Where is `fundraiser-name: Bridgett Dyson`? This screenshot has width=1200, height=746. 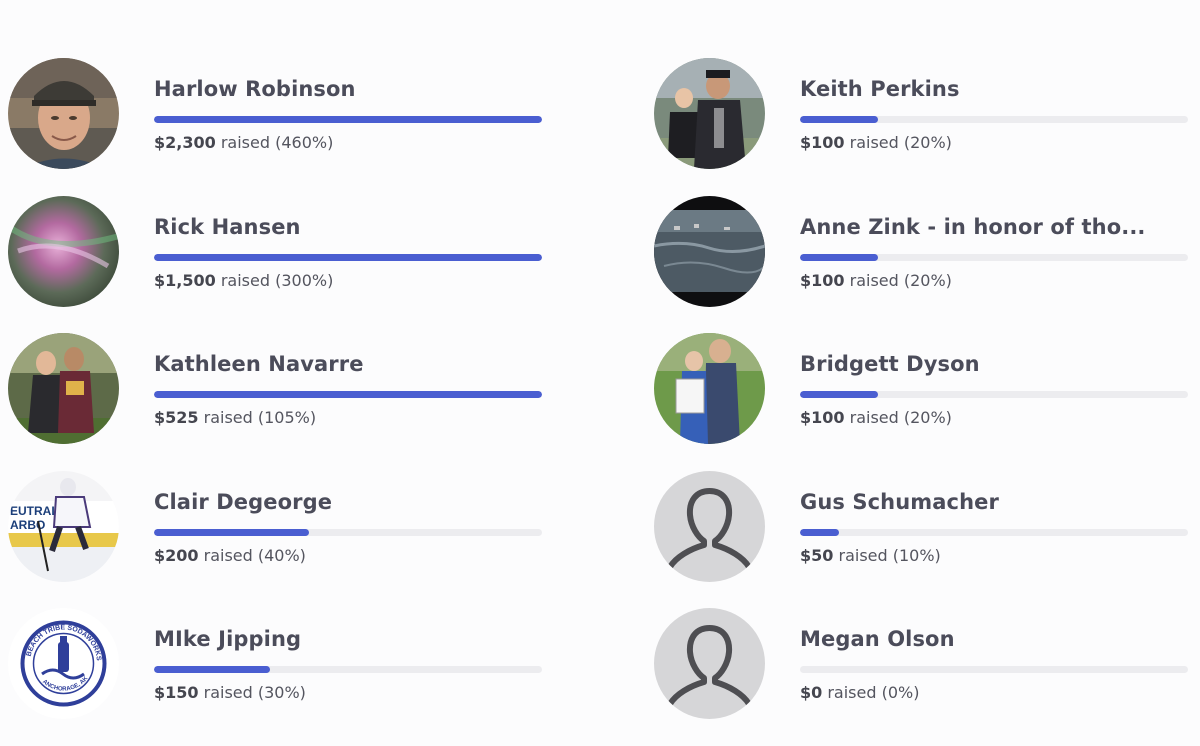
fundraiser-name: Bridgett Dyson is located at coordinates (890, 364).